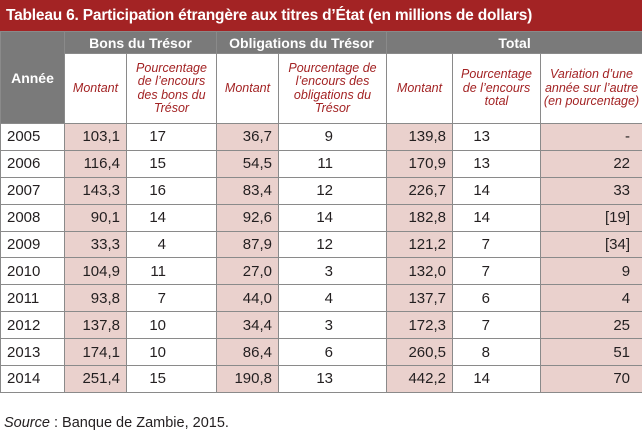 This screenshot has width=642, height=447. I want to click on cell-annee: 2009, so click(32, 244).